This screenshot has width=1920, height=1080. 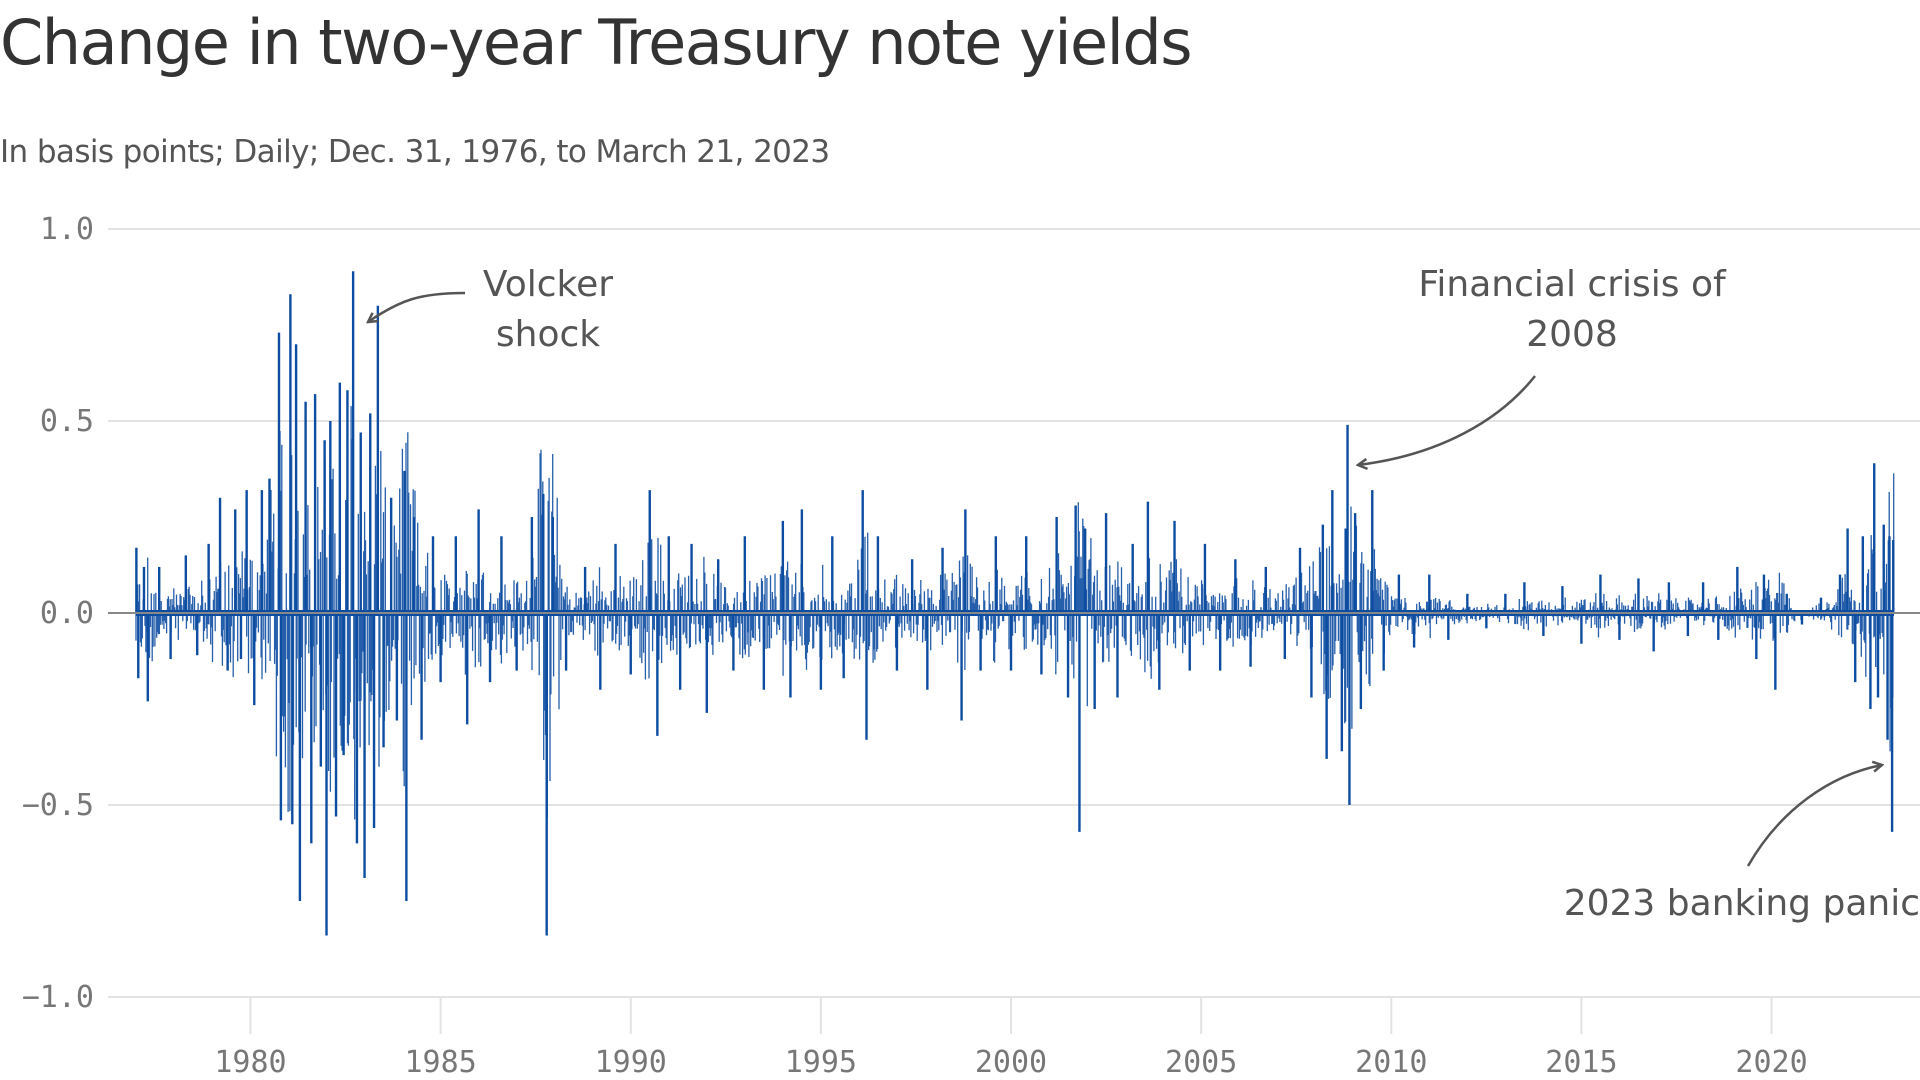 I want to click on annotation-text: shock, so click(x=548, y=334).